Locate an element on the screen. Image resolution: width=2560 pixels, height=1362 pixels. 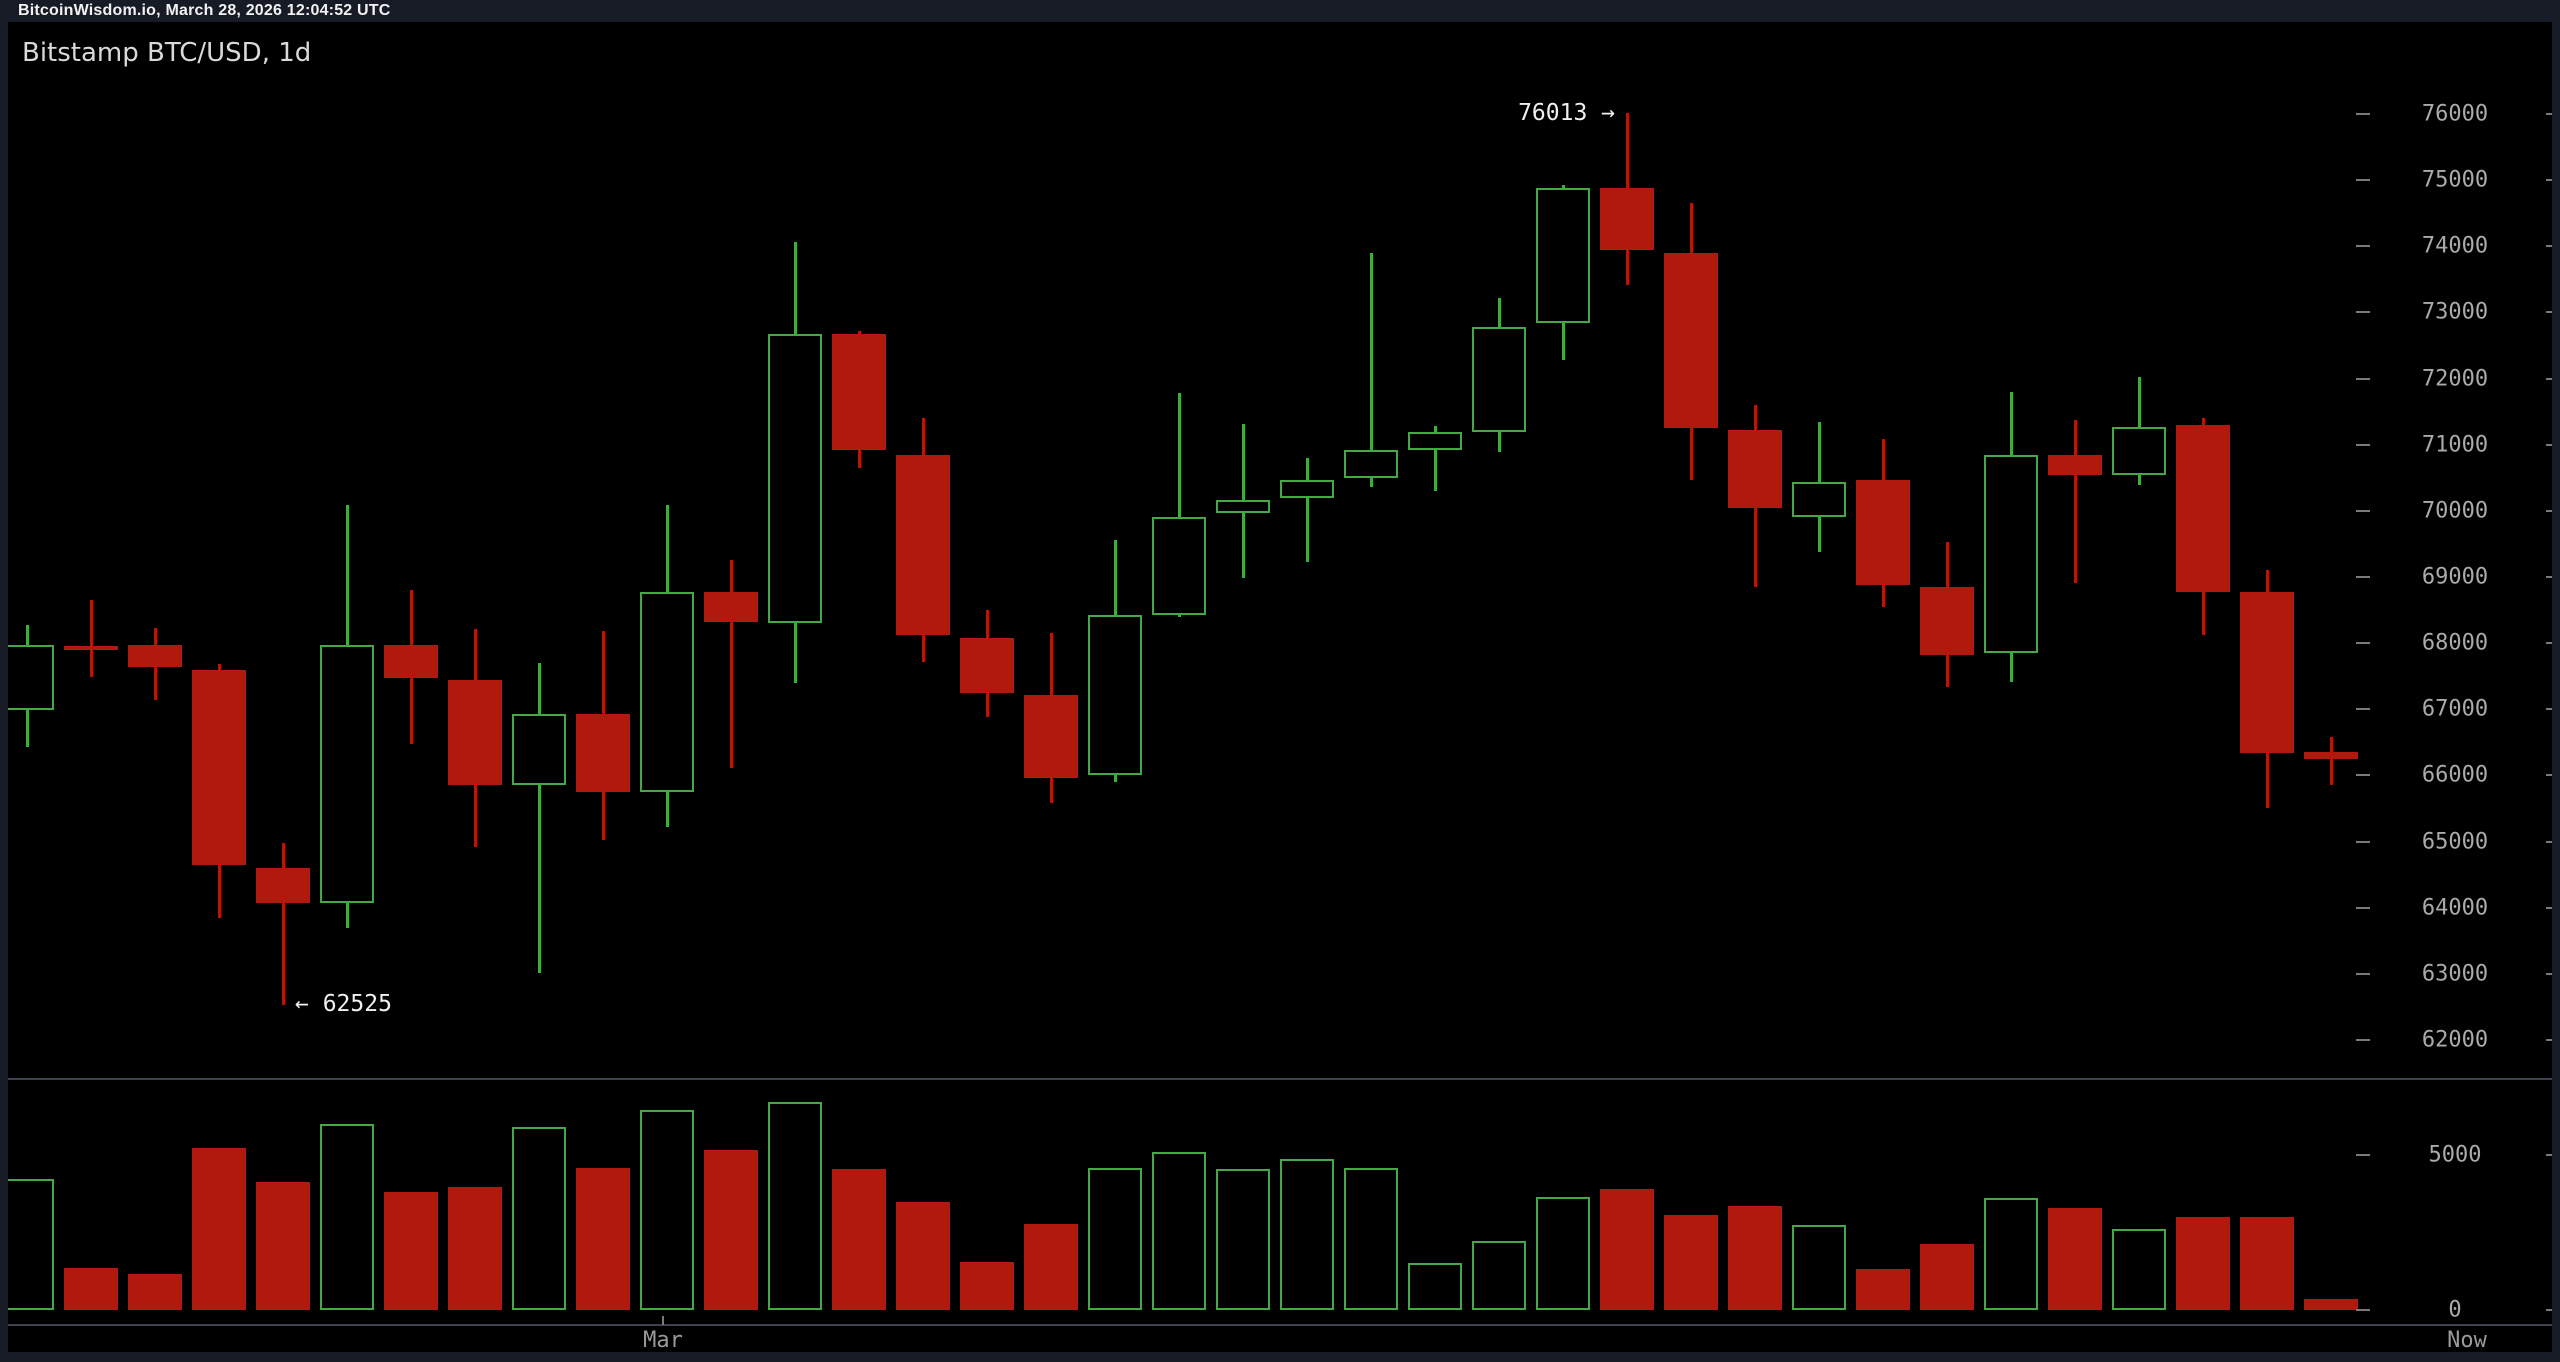
high-price-annotation: 76013 → is located at coordinates (1566, 113).